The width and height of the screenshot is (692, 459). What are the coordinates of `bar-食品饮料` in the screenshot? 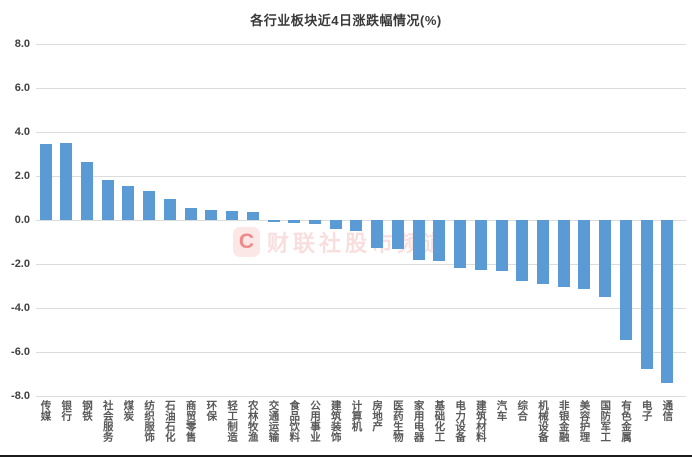 It's located at (294, 222).